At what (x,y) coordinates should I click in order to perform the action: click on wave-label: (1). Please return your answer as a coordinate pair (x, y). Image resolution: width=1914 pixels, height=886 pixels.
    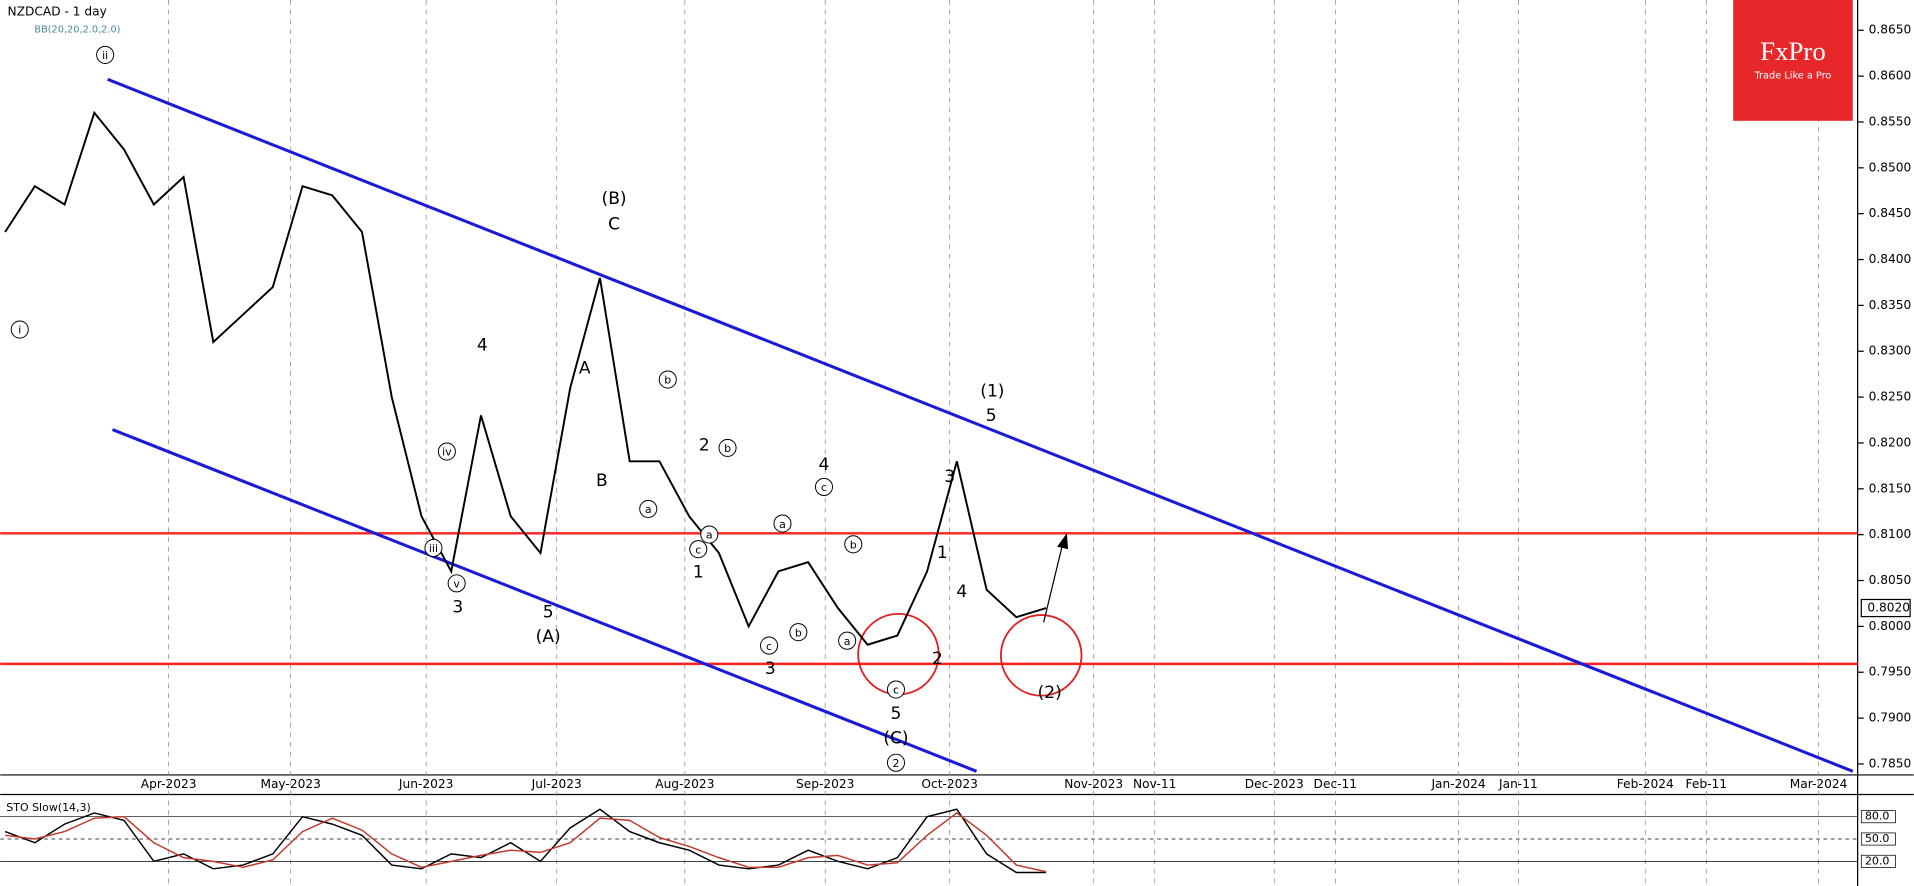
    Looking at the image, I should click on (992, 392).